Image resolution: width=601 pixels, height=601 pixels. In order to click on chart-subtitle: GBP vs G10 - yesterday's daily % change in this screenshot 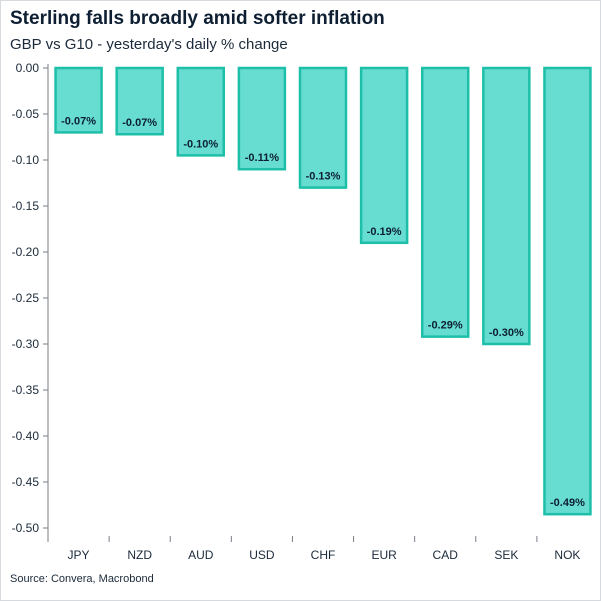, I will do `click(149, 44)`.